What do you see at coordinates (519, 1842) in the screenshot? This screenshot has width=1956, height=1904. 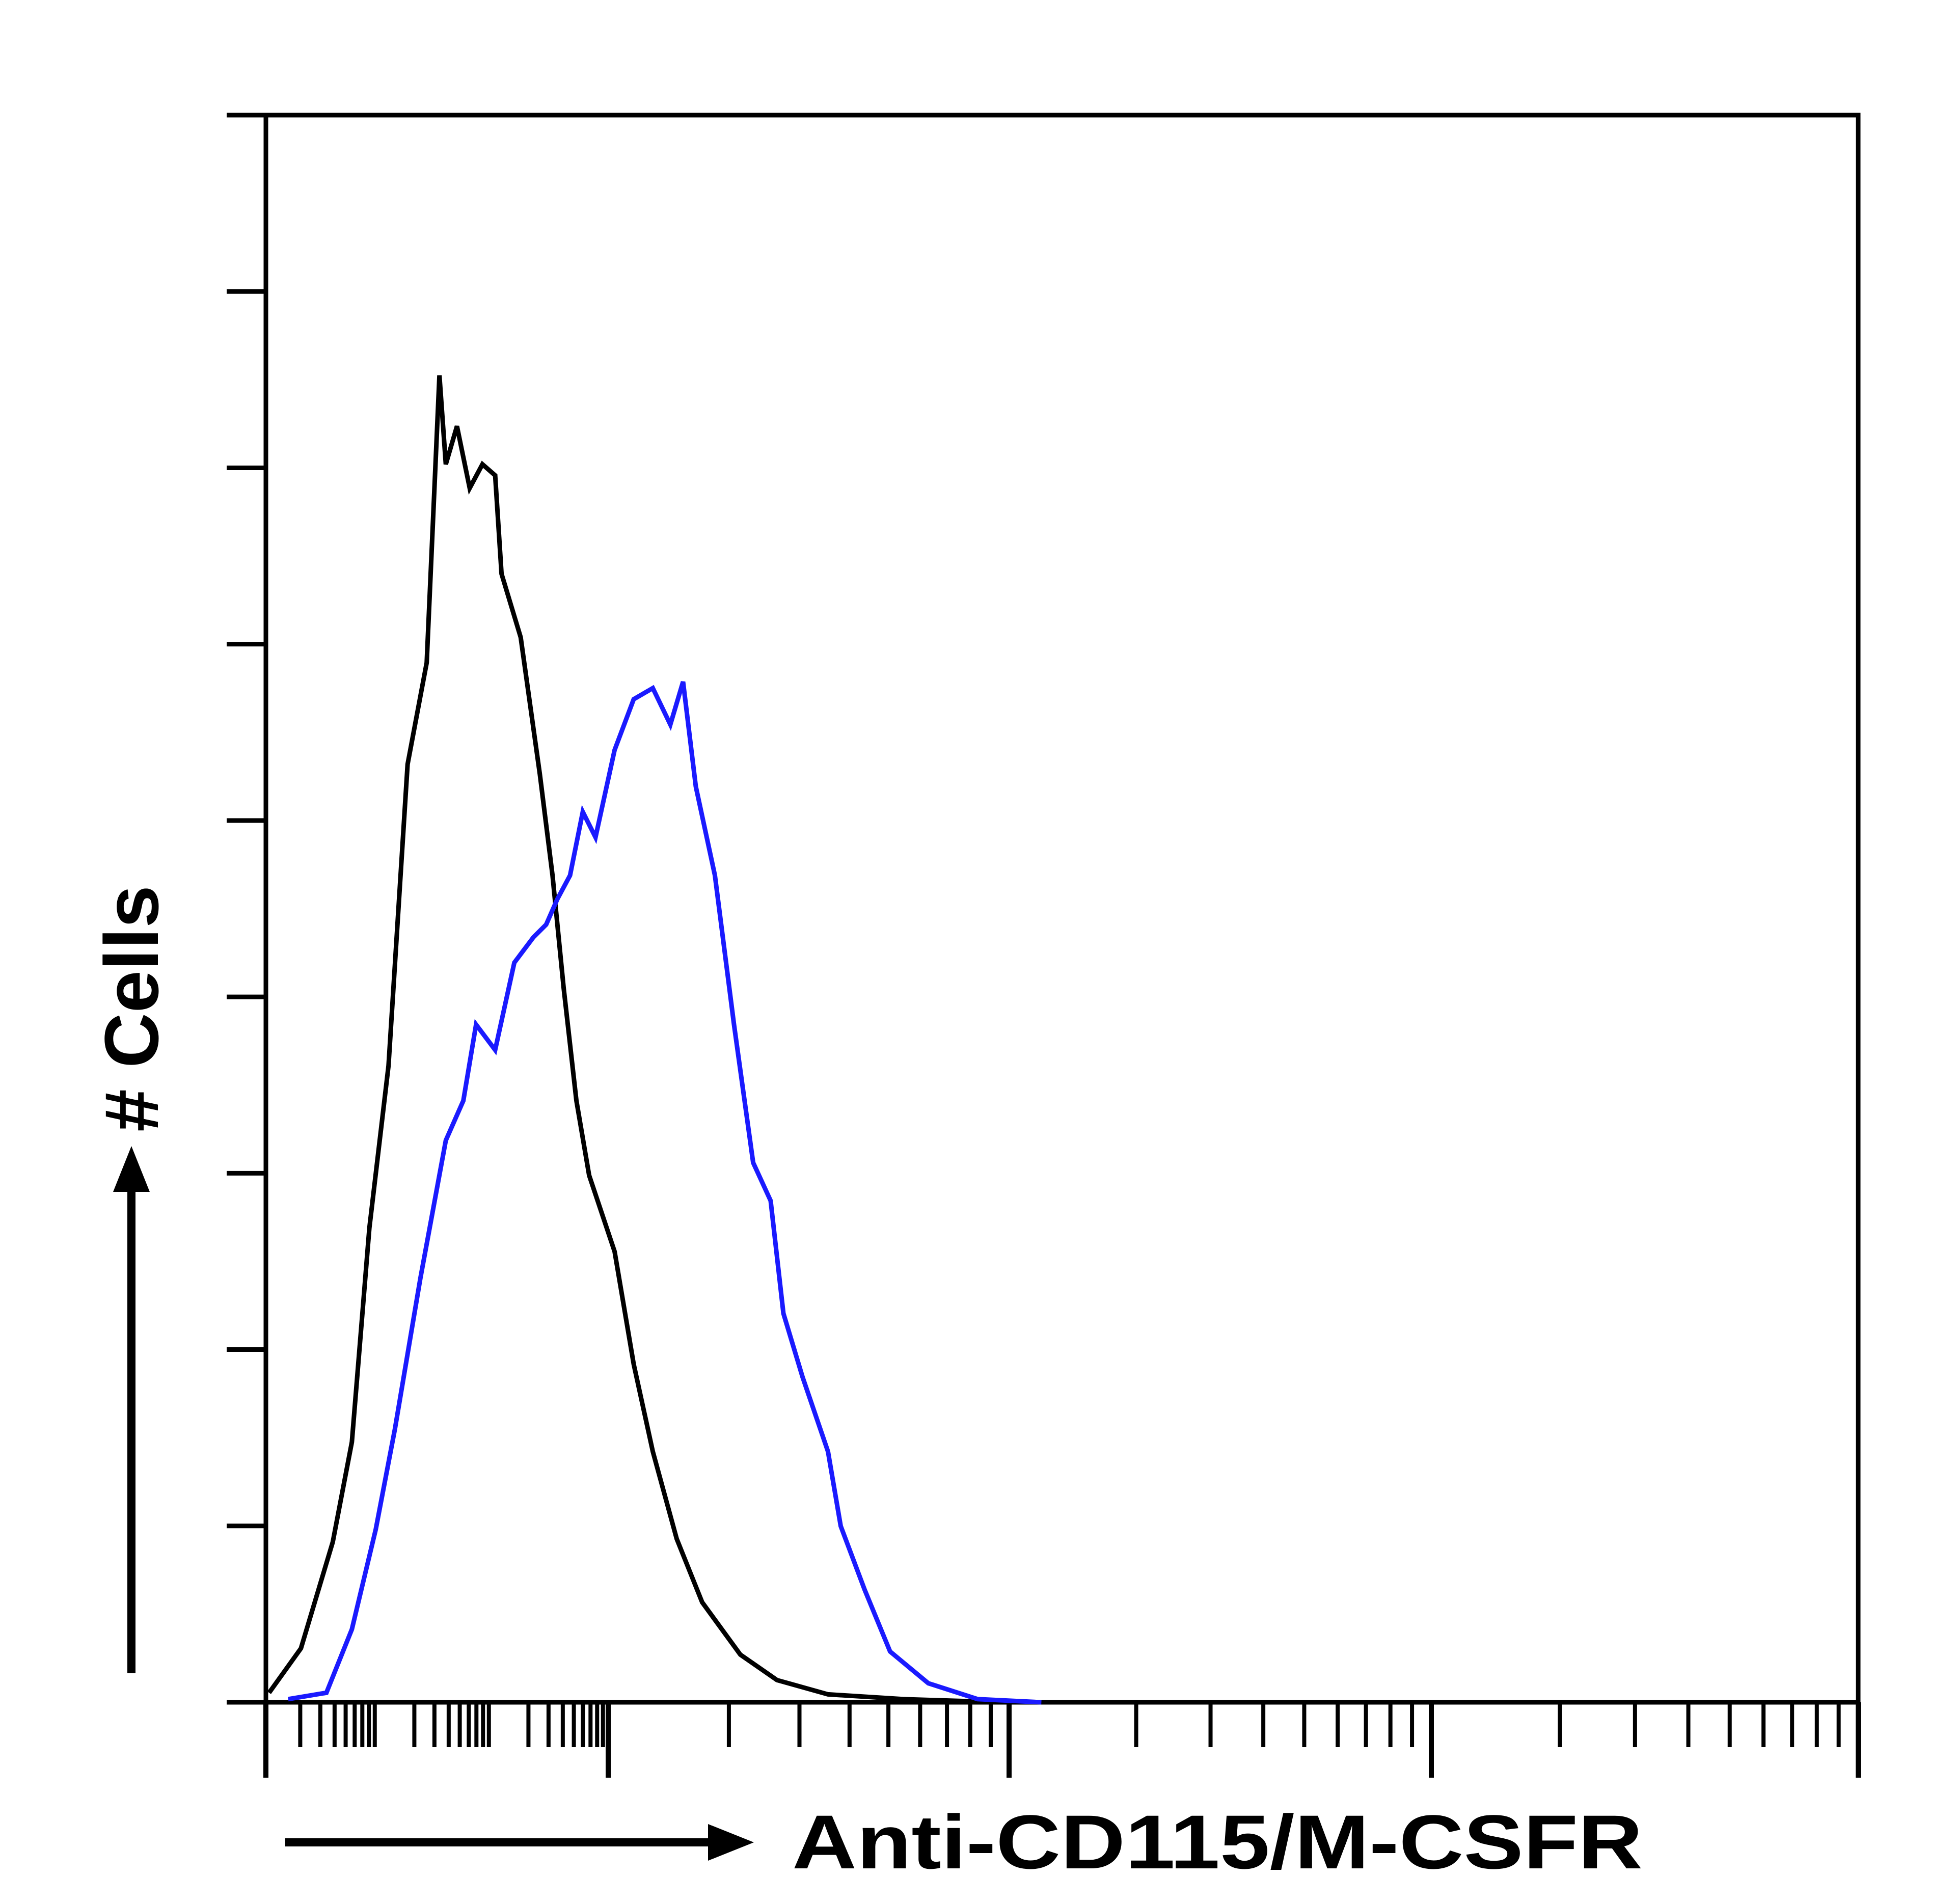 I see `x-axis-arrow` at bounding box center [519, 1842].